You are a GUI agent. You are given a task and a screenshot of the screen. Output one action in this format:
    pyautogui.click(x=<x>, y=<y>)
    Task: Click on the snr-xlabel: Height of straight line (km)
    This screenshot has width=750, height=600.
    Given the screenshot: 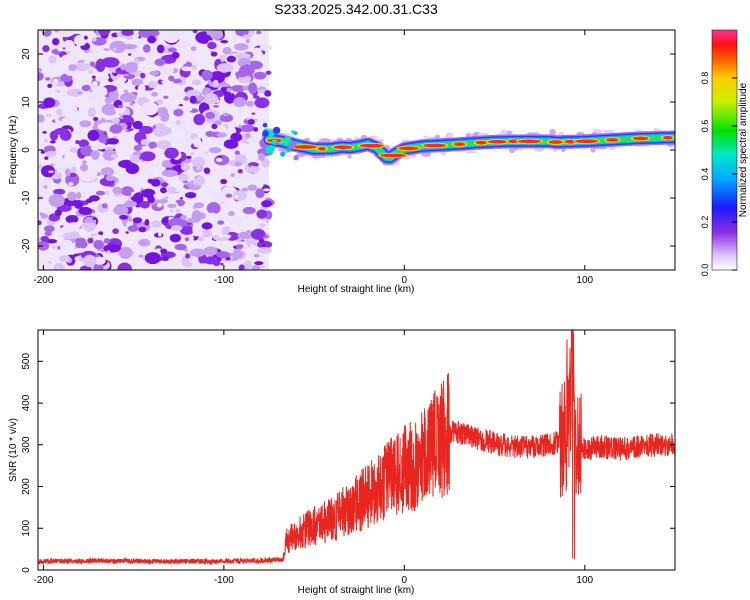 What is the action you would take?
    pyautogui.click(x=356, y=590)
    